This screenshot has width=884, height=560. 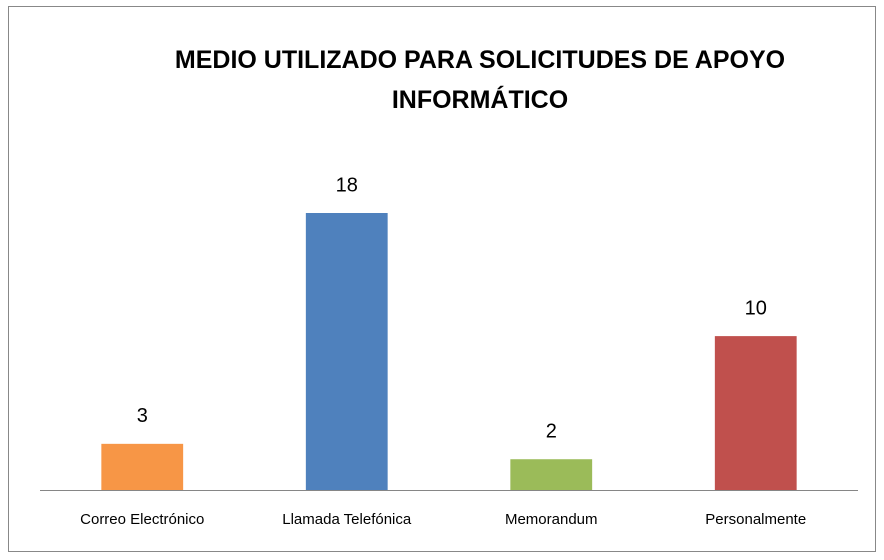 What do you see at coordinates (551, 519) in the screenshot?
I see `x-tick-label: Memorandum` at bounding box center [551, 519].